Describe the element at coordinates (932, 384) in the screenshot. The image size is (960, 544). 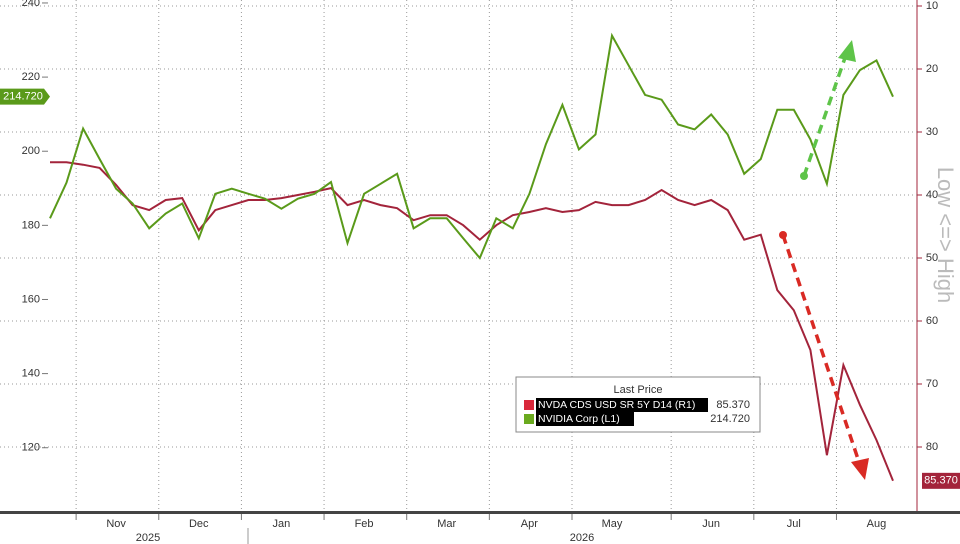
I see `y2-tick-label: 70` at that location.